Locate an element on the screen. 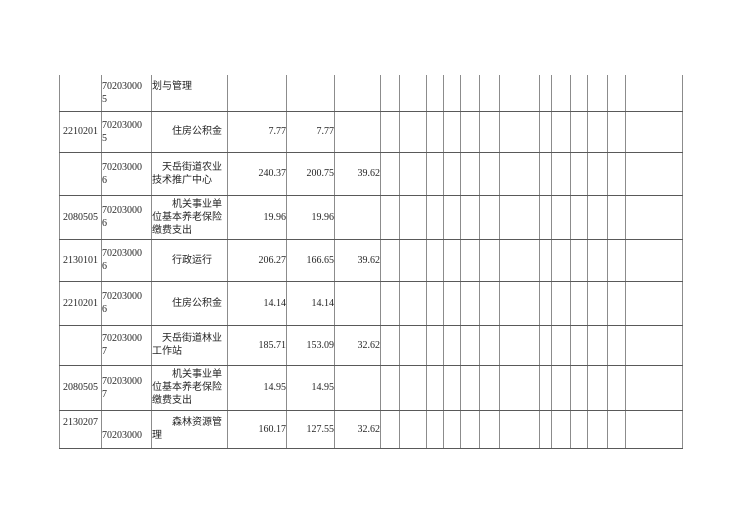 Image resolution: width=750 pixels, height=530 pixels. cell-amount: 166.65 is located at coordinates (310, 260).